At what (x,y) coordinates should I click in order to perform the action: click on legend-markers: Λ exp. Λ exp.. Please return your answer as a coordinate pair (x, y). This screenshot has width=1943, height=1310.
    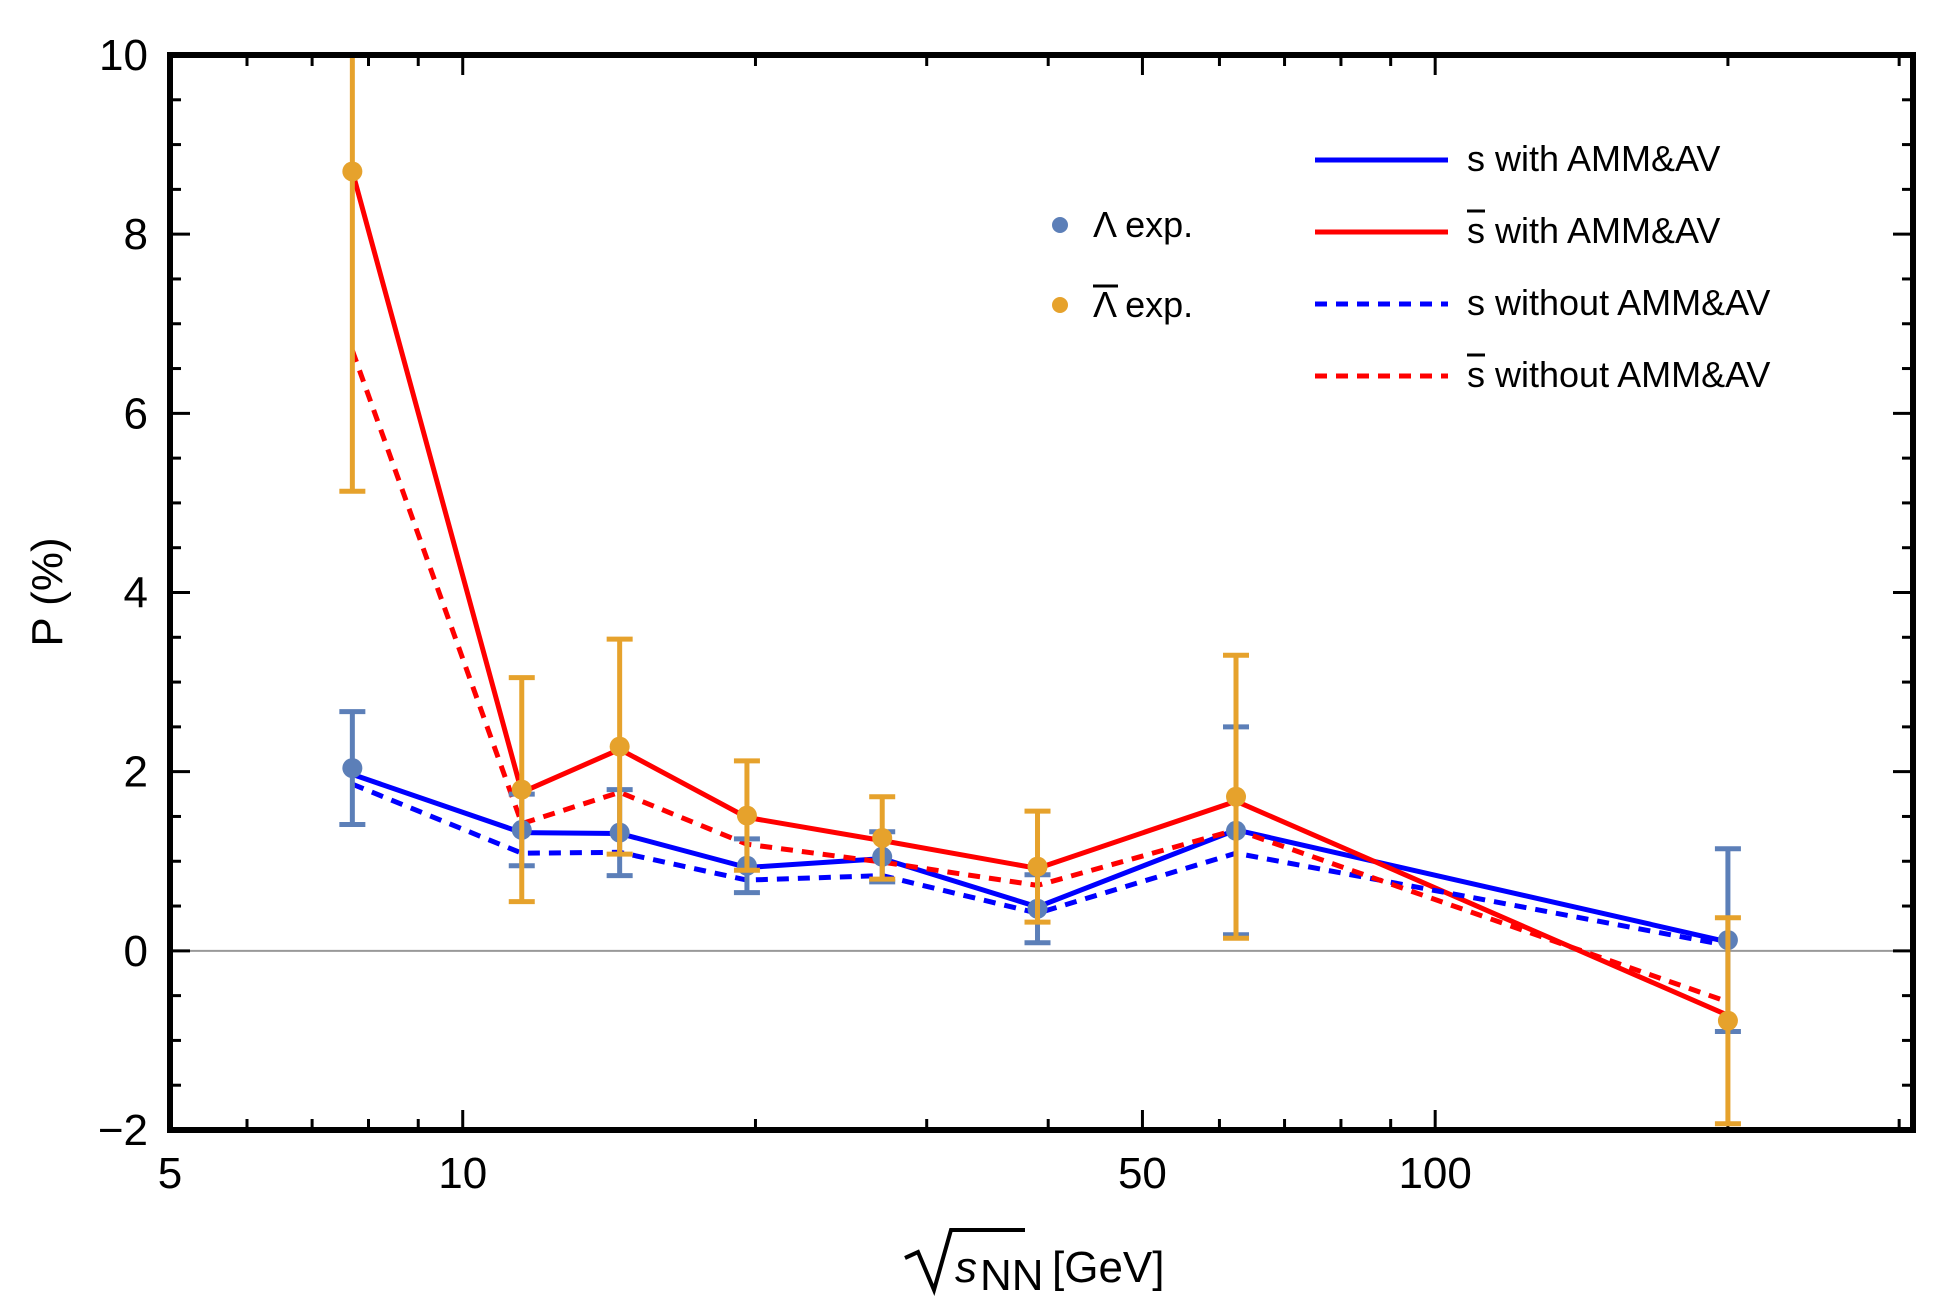
    Looking at the image, I should click on (1122, 264).